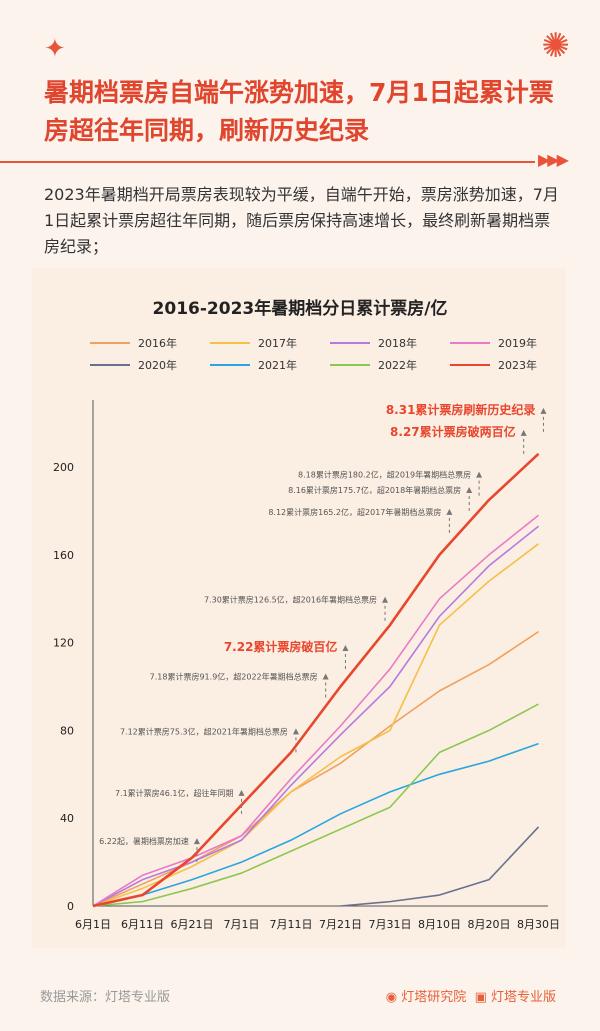 The image size is (600, 1031). I want to click on x-tick-label: 8月10日, so click(439, 924).